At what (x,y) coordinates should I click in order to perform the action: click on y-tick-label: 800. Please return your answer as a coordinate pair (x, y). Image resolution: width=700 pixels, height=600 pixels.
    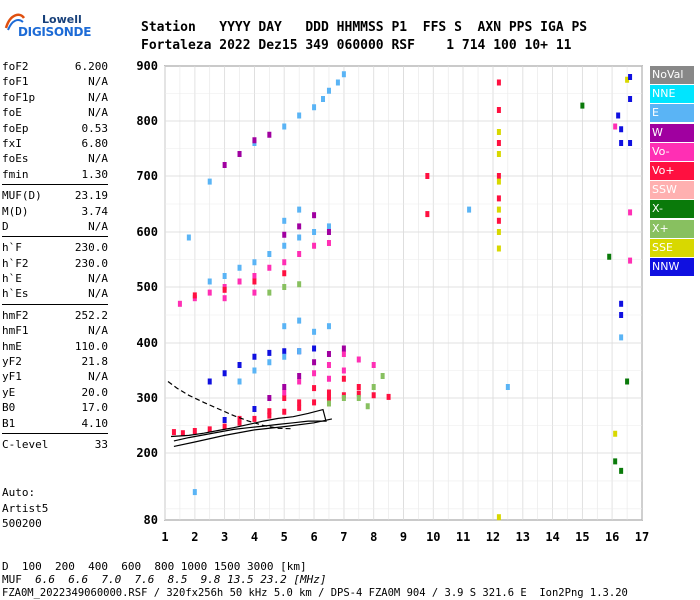
    Looking at the image, I should click on (147, 121).